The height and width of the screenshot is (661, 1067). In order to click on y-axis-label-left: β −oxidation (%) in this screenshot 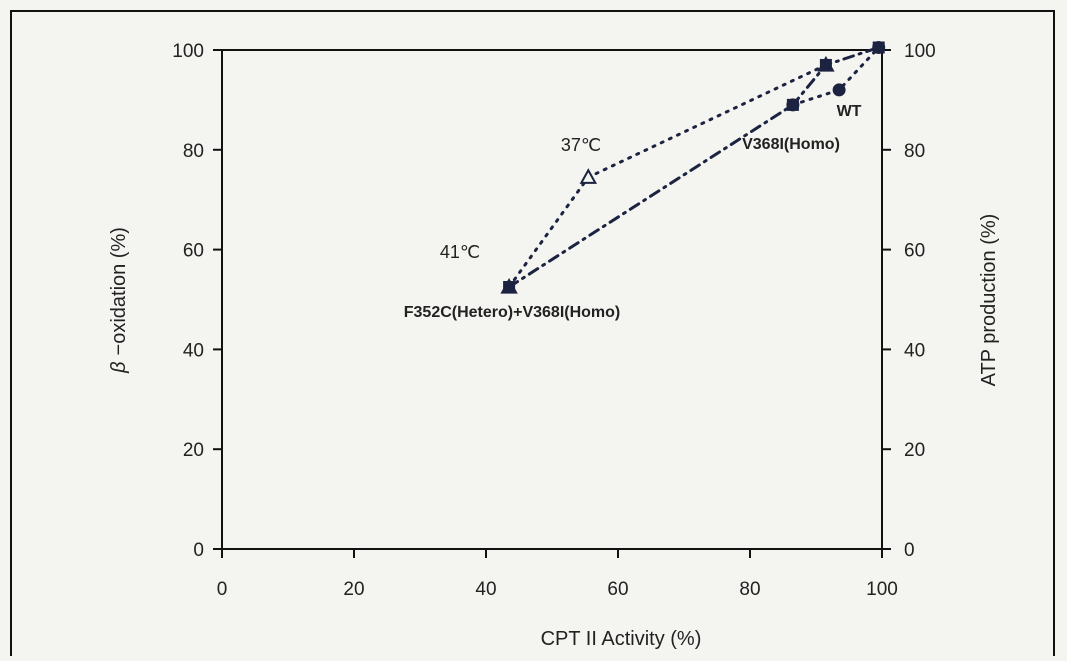, I will do `click(119, 300)`.